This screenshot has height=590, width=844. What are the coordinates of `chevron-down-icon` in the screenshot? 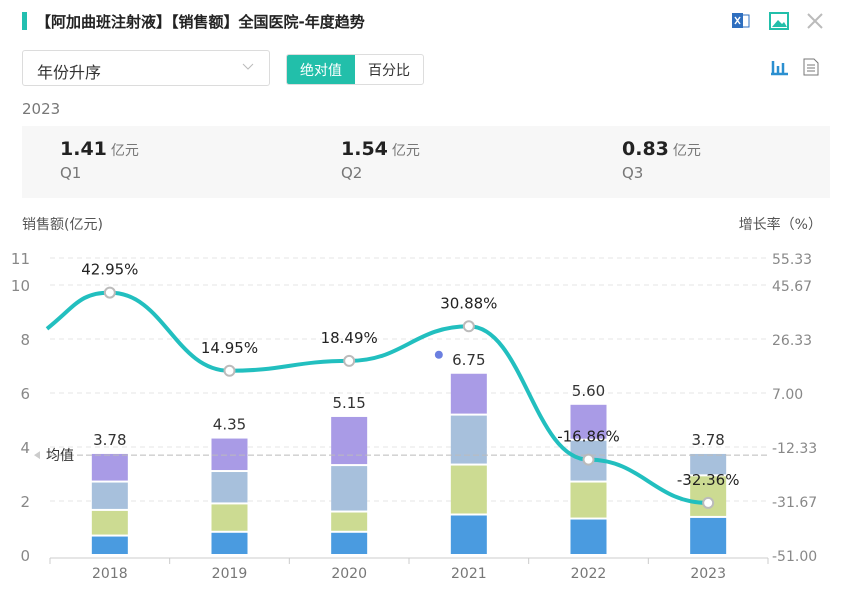 It's located at (248, 68).